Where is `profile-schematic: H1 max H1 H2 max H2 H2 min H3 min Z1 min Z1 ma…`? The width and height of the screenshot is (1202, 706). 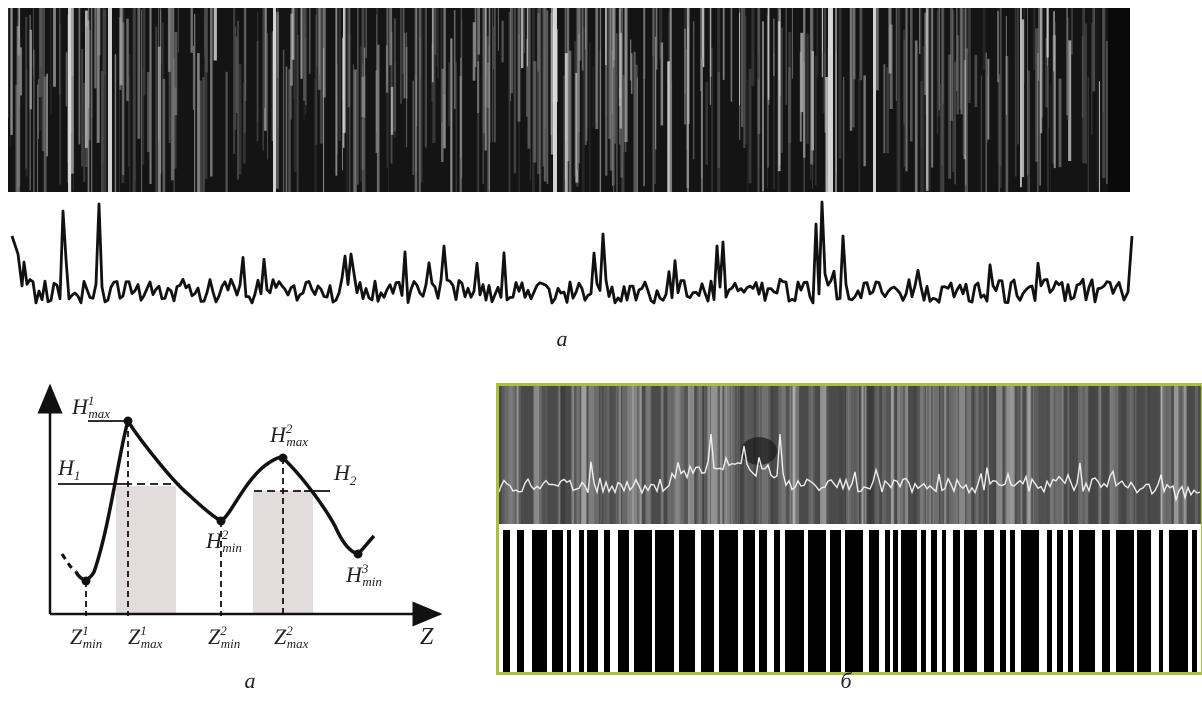
profile-schematic: H1 max H1 H2 max H2 H2 min H3 min Z1 min Z1 ma… is located at coordinates (240, 517).